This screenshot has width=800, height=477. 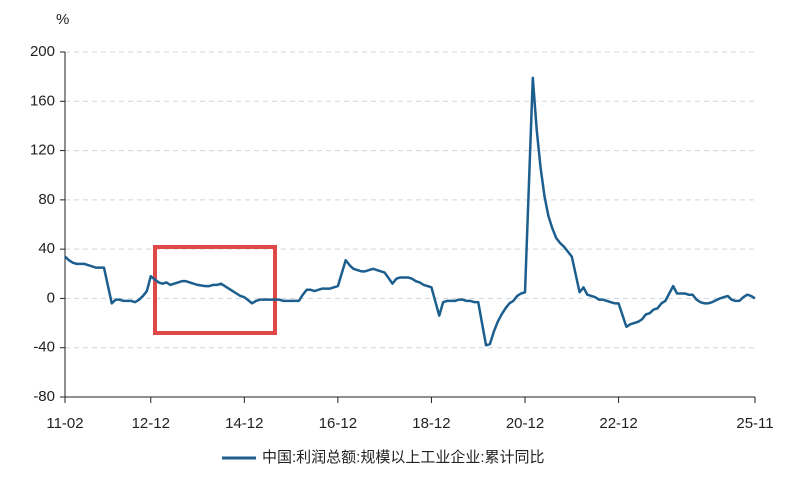 I want to click on unit-label: %, so click(x=62, y=19).